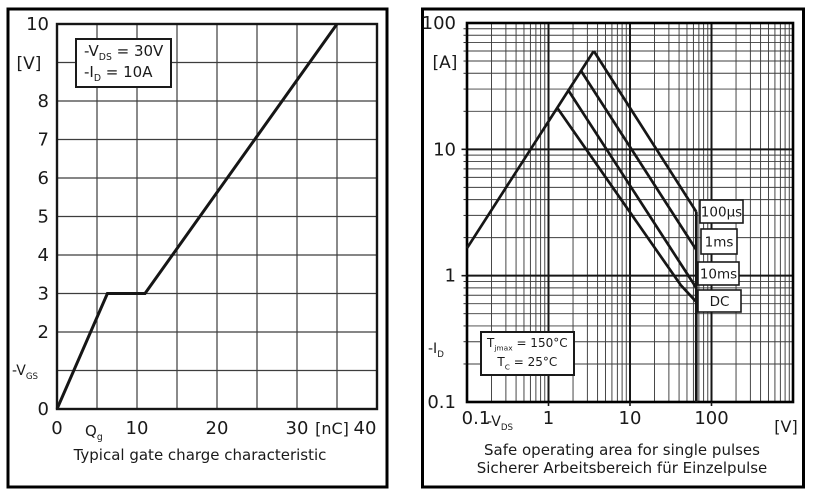 The image size is (814, 498). I want to click on soa-pulse-1ms, so click(638, 160).